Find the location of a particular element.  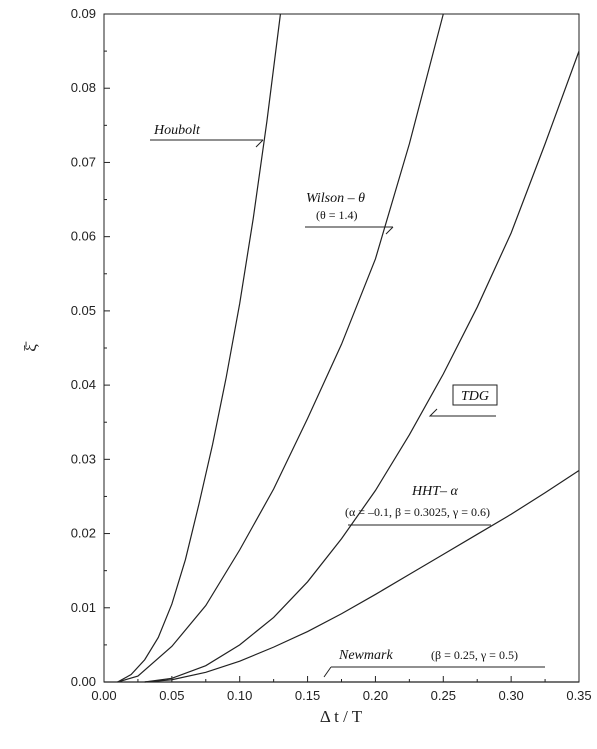

label-newmark-params: (β = 0.25, γ = 0.5) is located at coordinates (474, 655).